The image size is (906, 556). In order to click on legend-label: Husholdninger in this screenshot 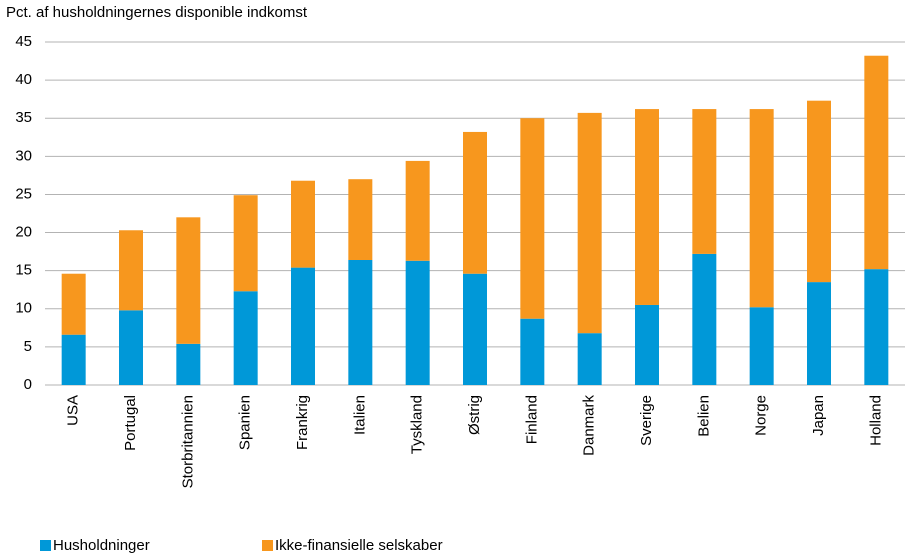, I will do `click(101, 545)`.